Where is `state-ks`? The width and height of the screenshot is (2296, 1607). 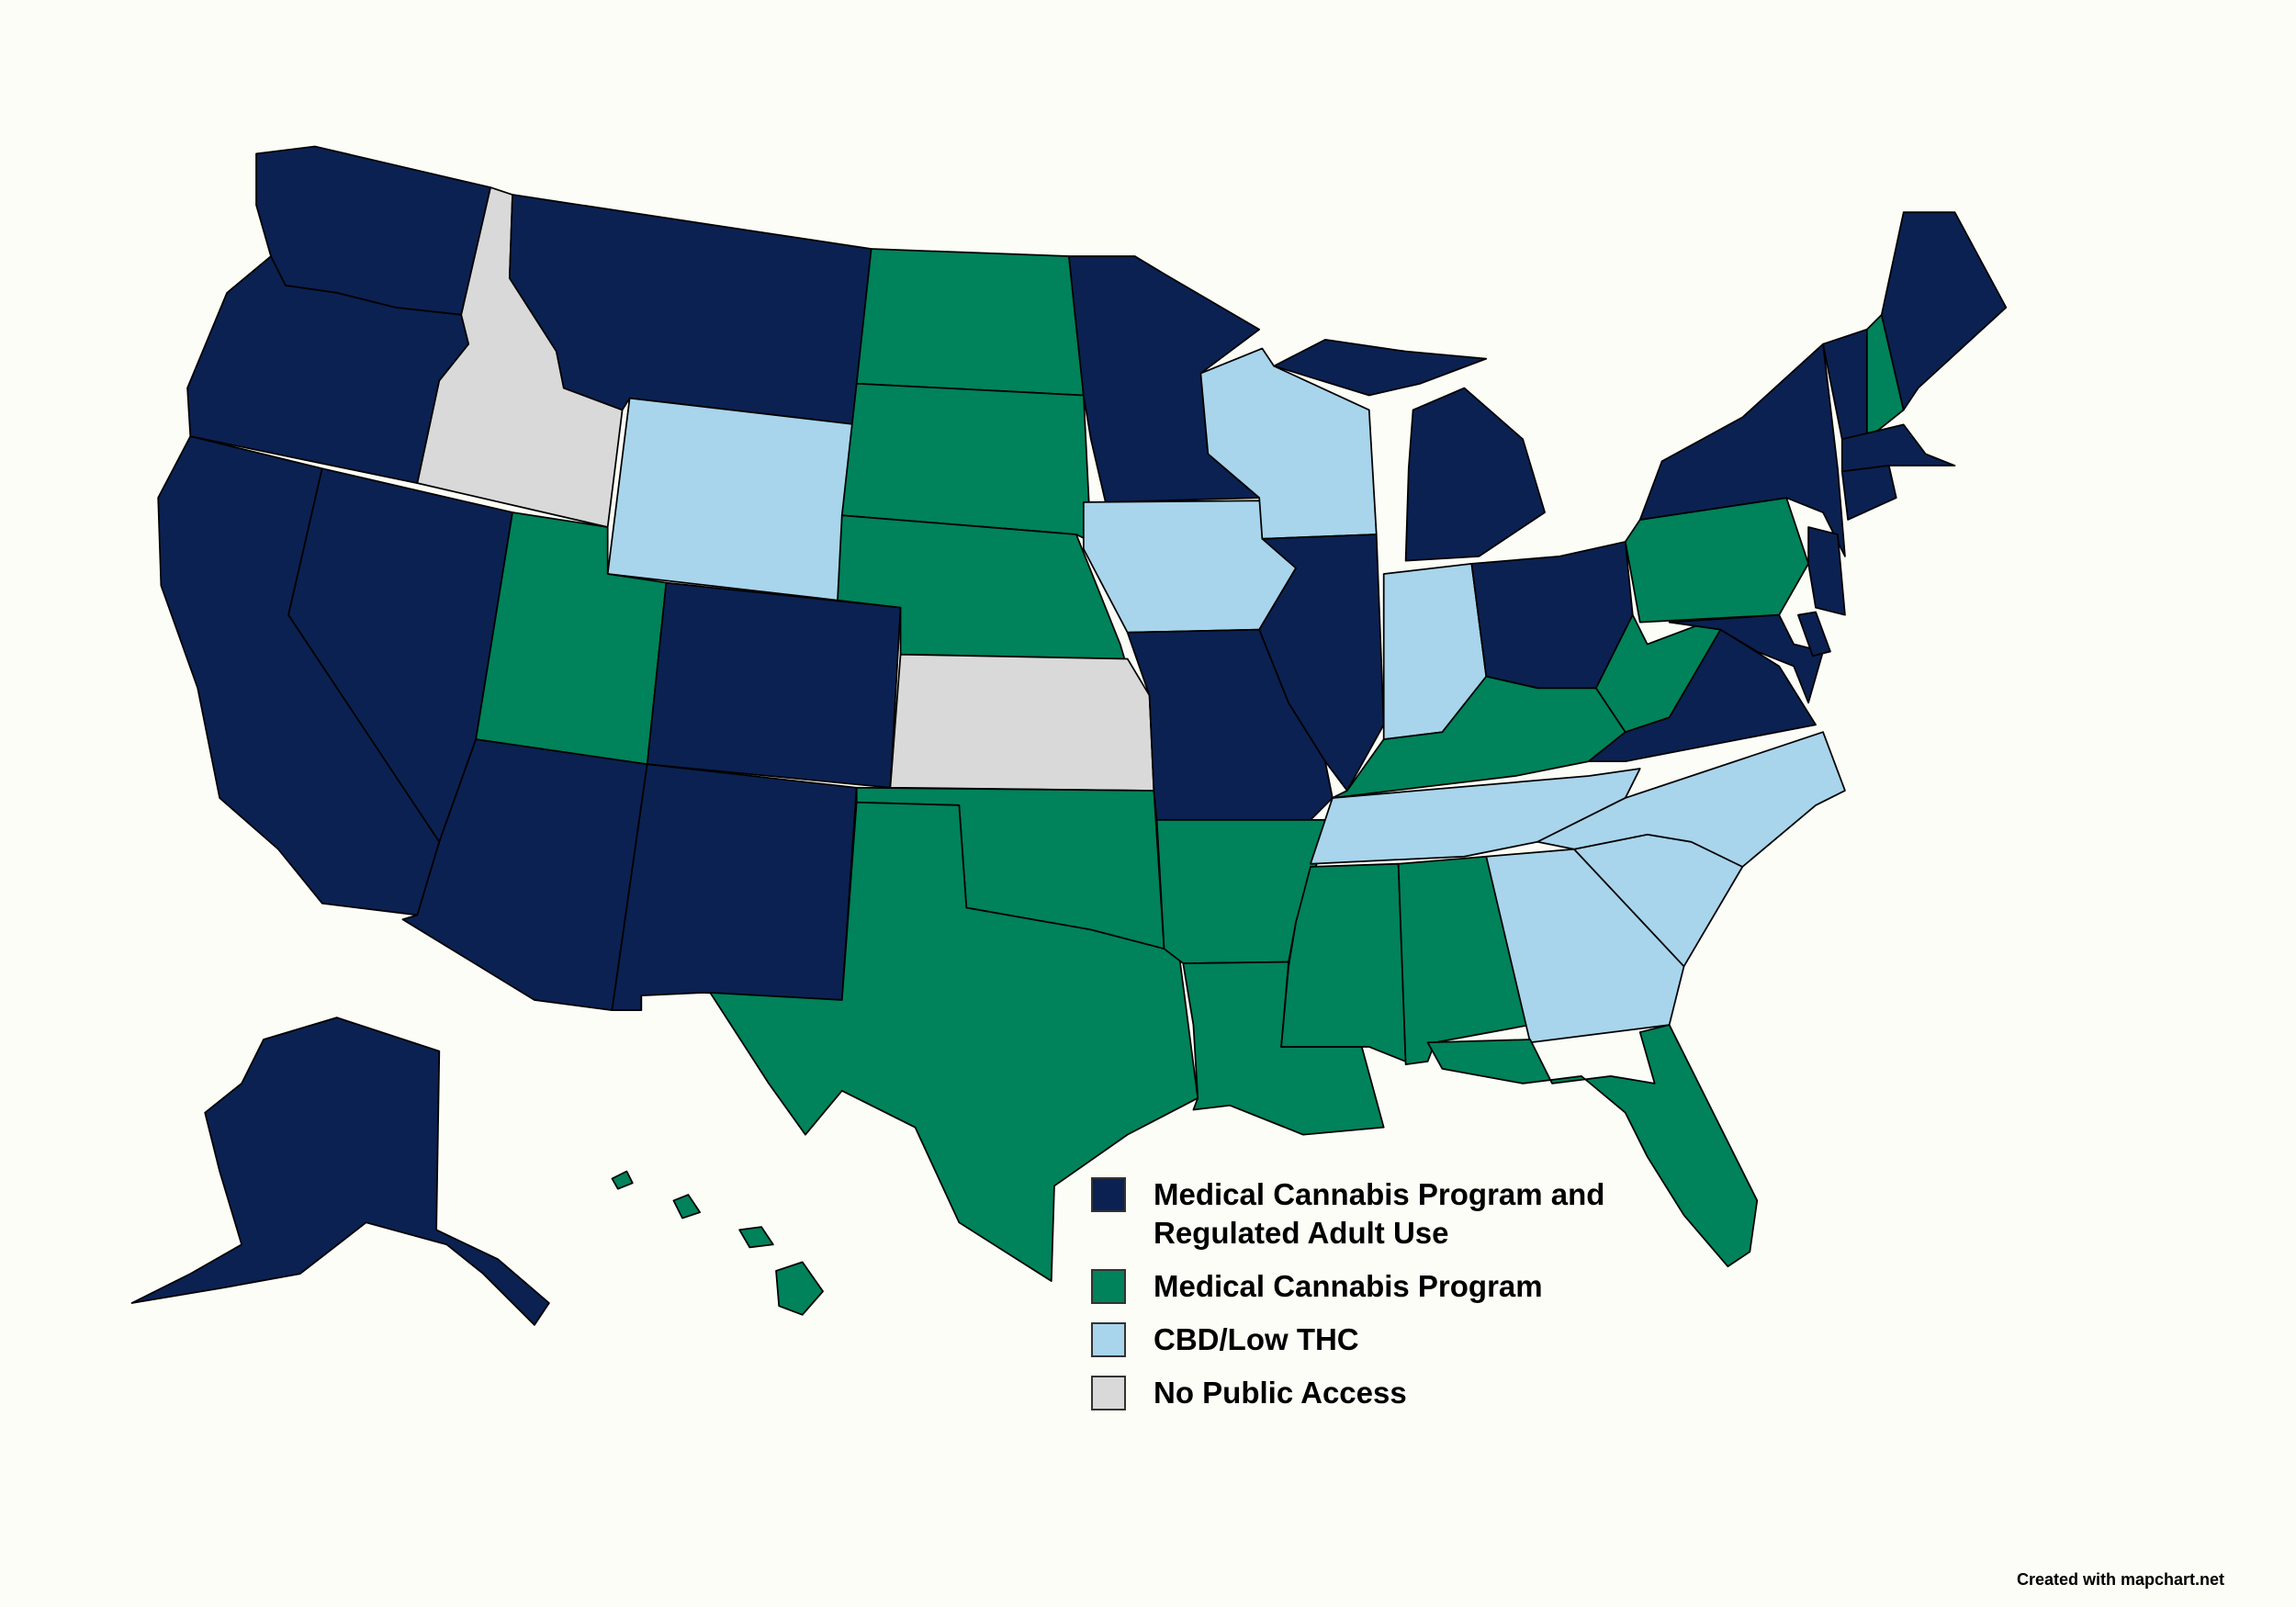 state-ks is located at coordinates (1022, 722).